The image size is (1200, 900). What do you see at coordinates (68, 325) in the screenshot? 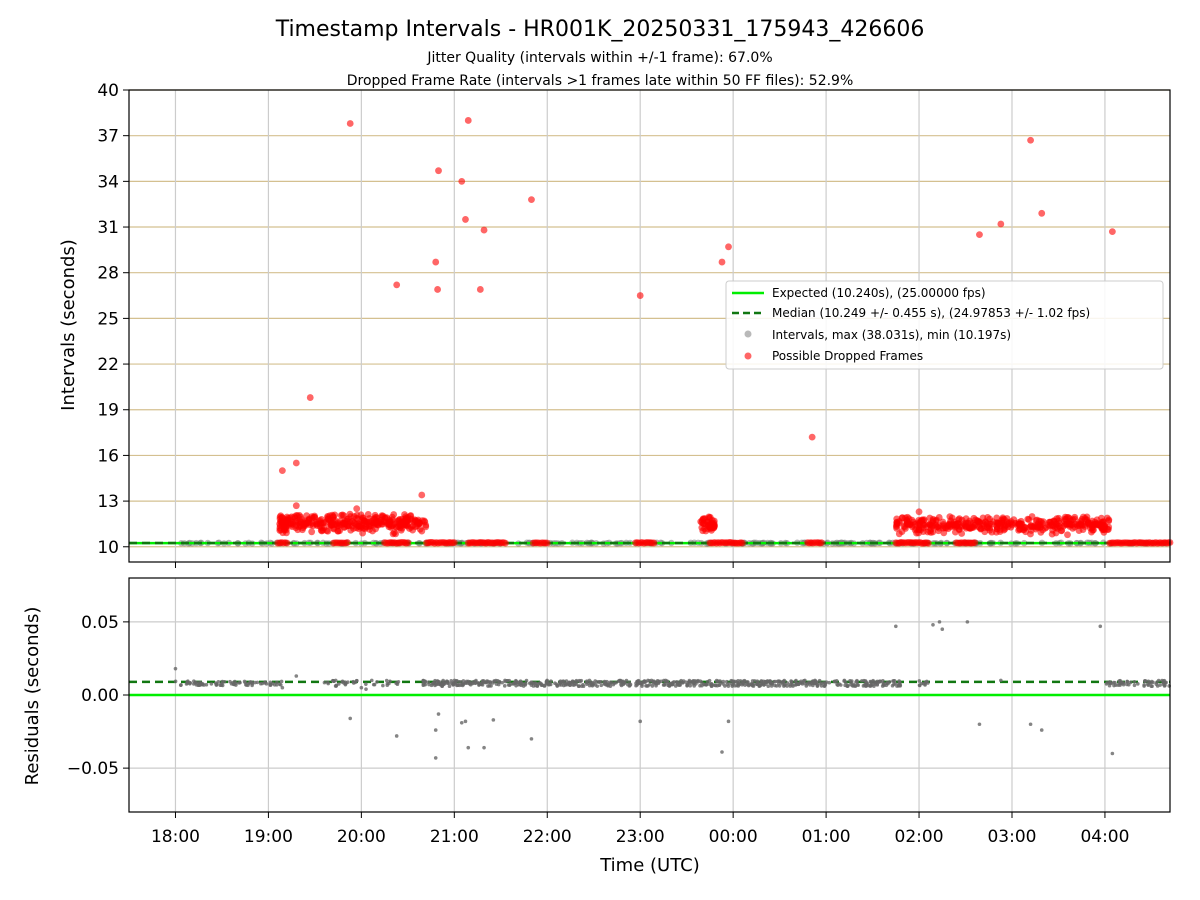
I see `top-ylabel: Intervals (seconds)` at bounding box center [68, 325].